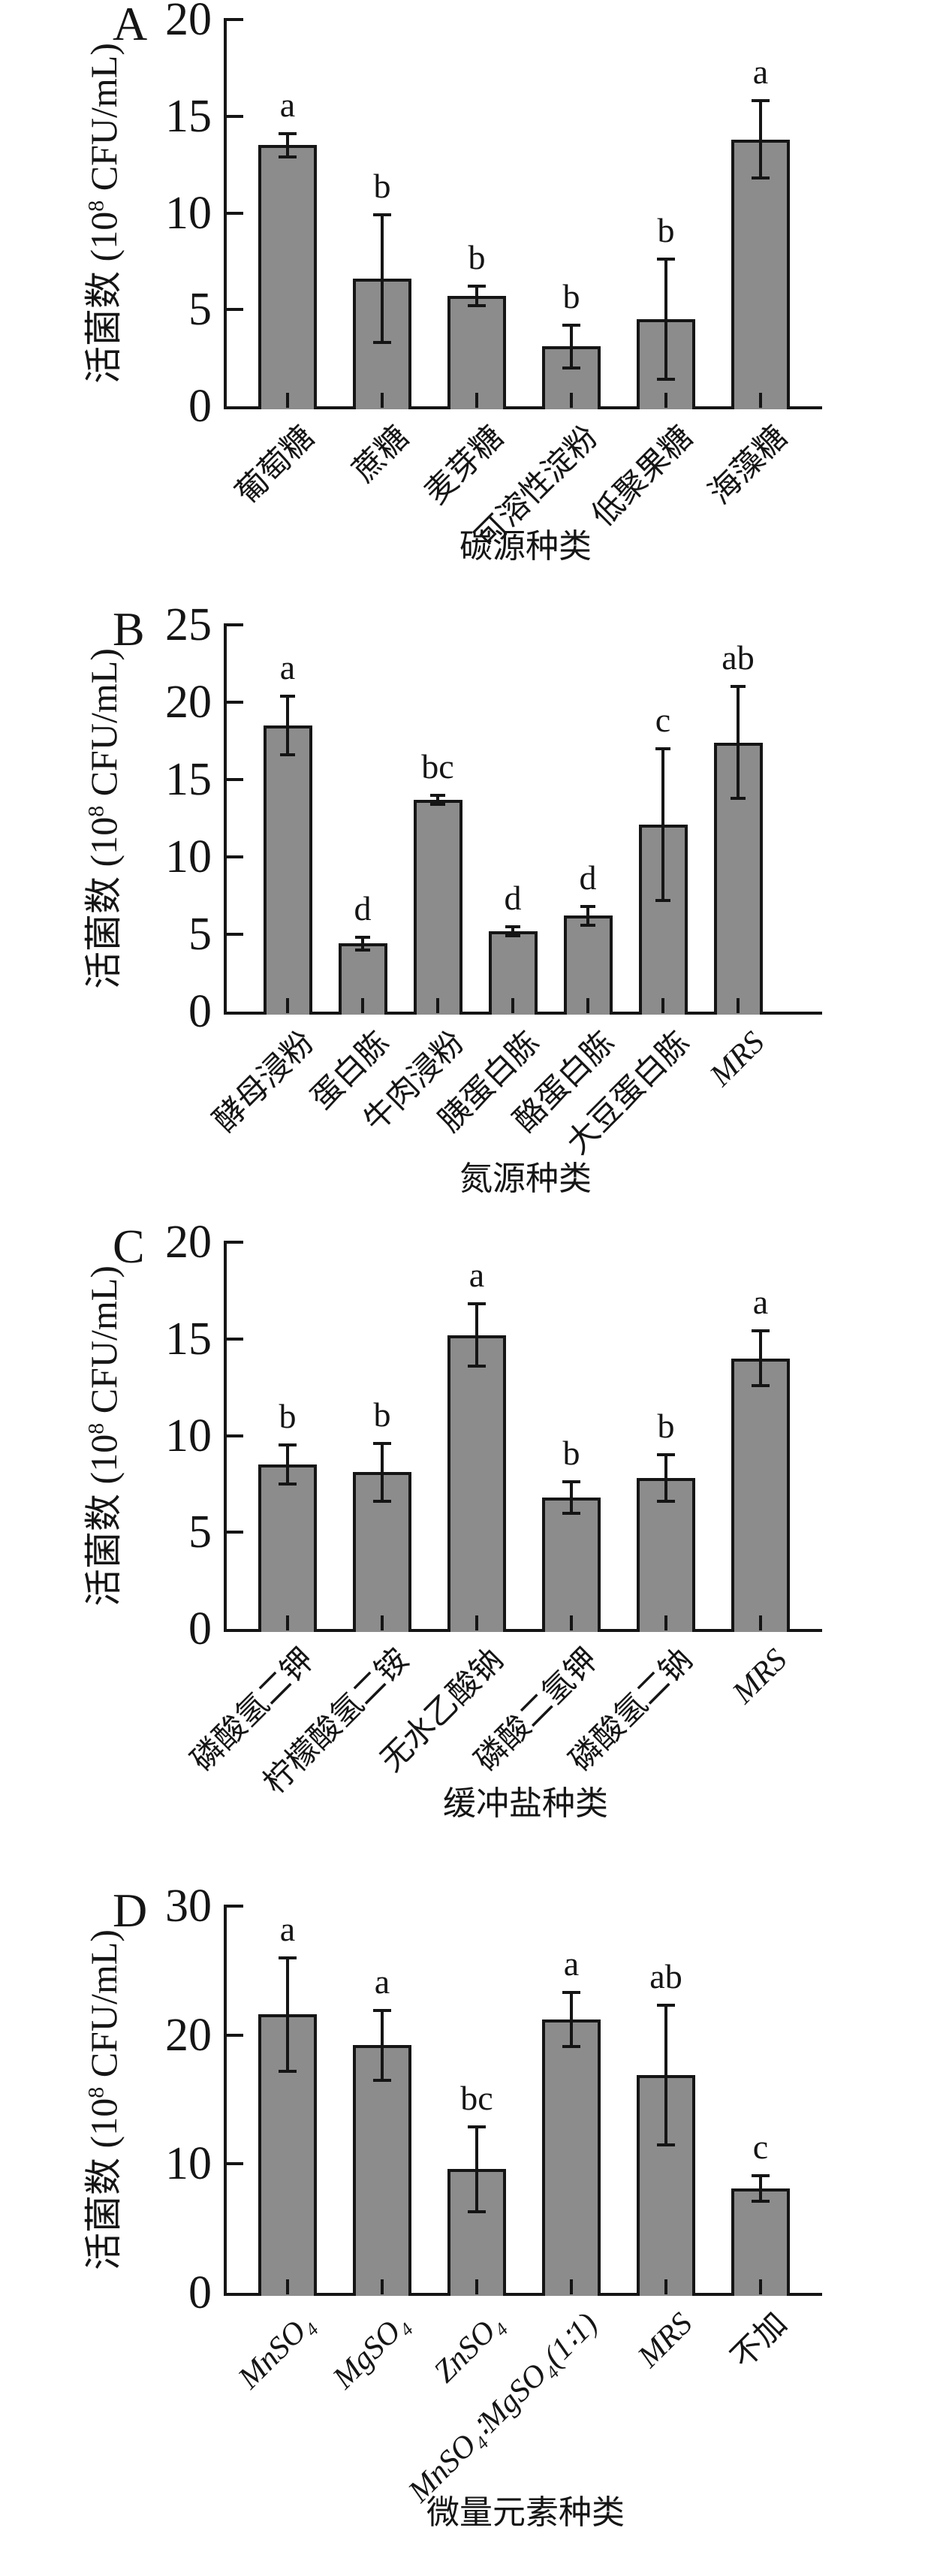 Image resolution: width=946 pixels, height=2576 pixels. I want to click on significance-letter: d, so click(363, 908).